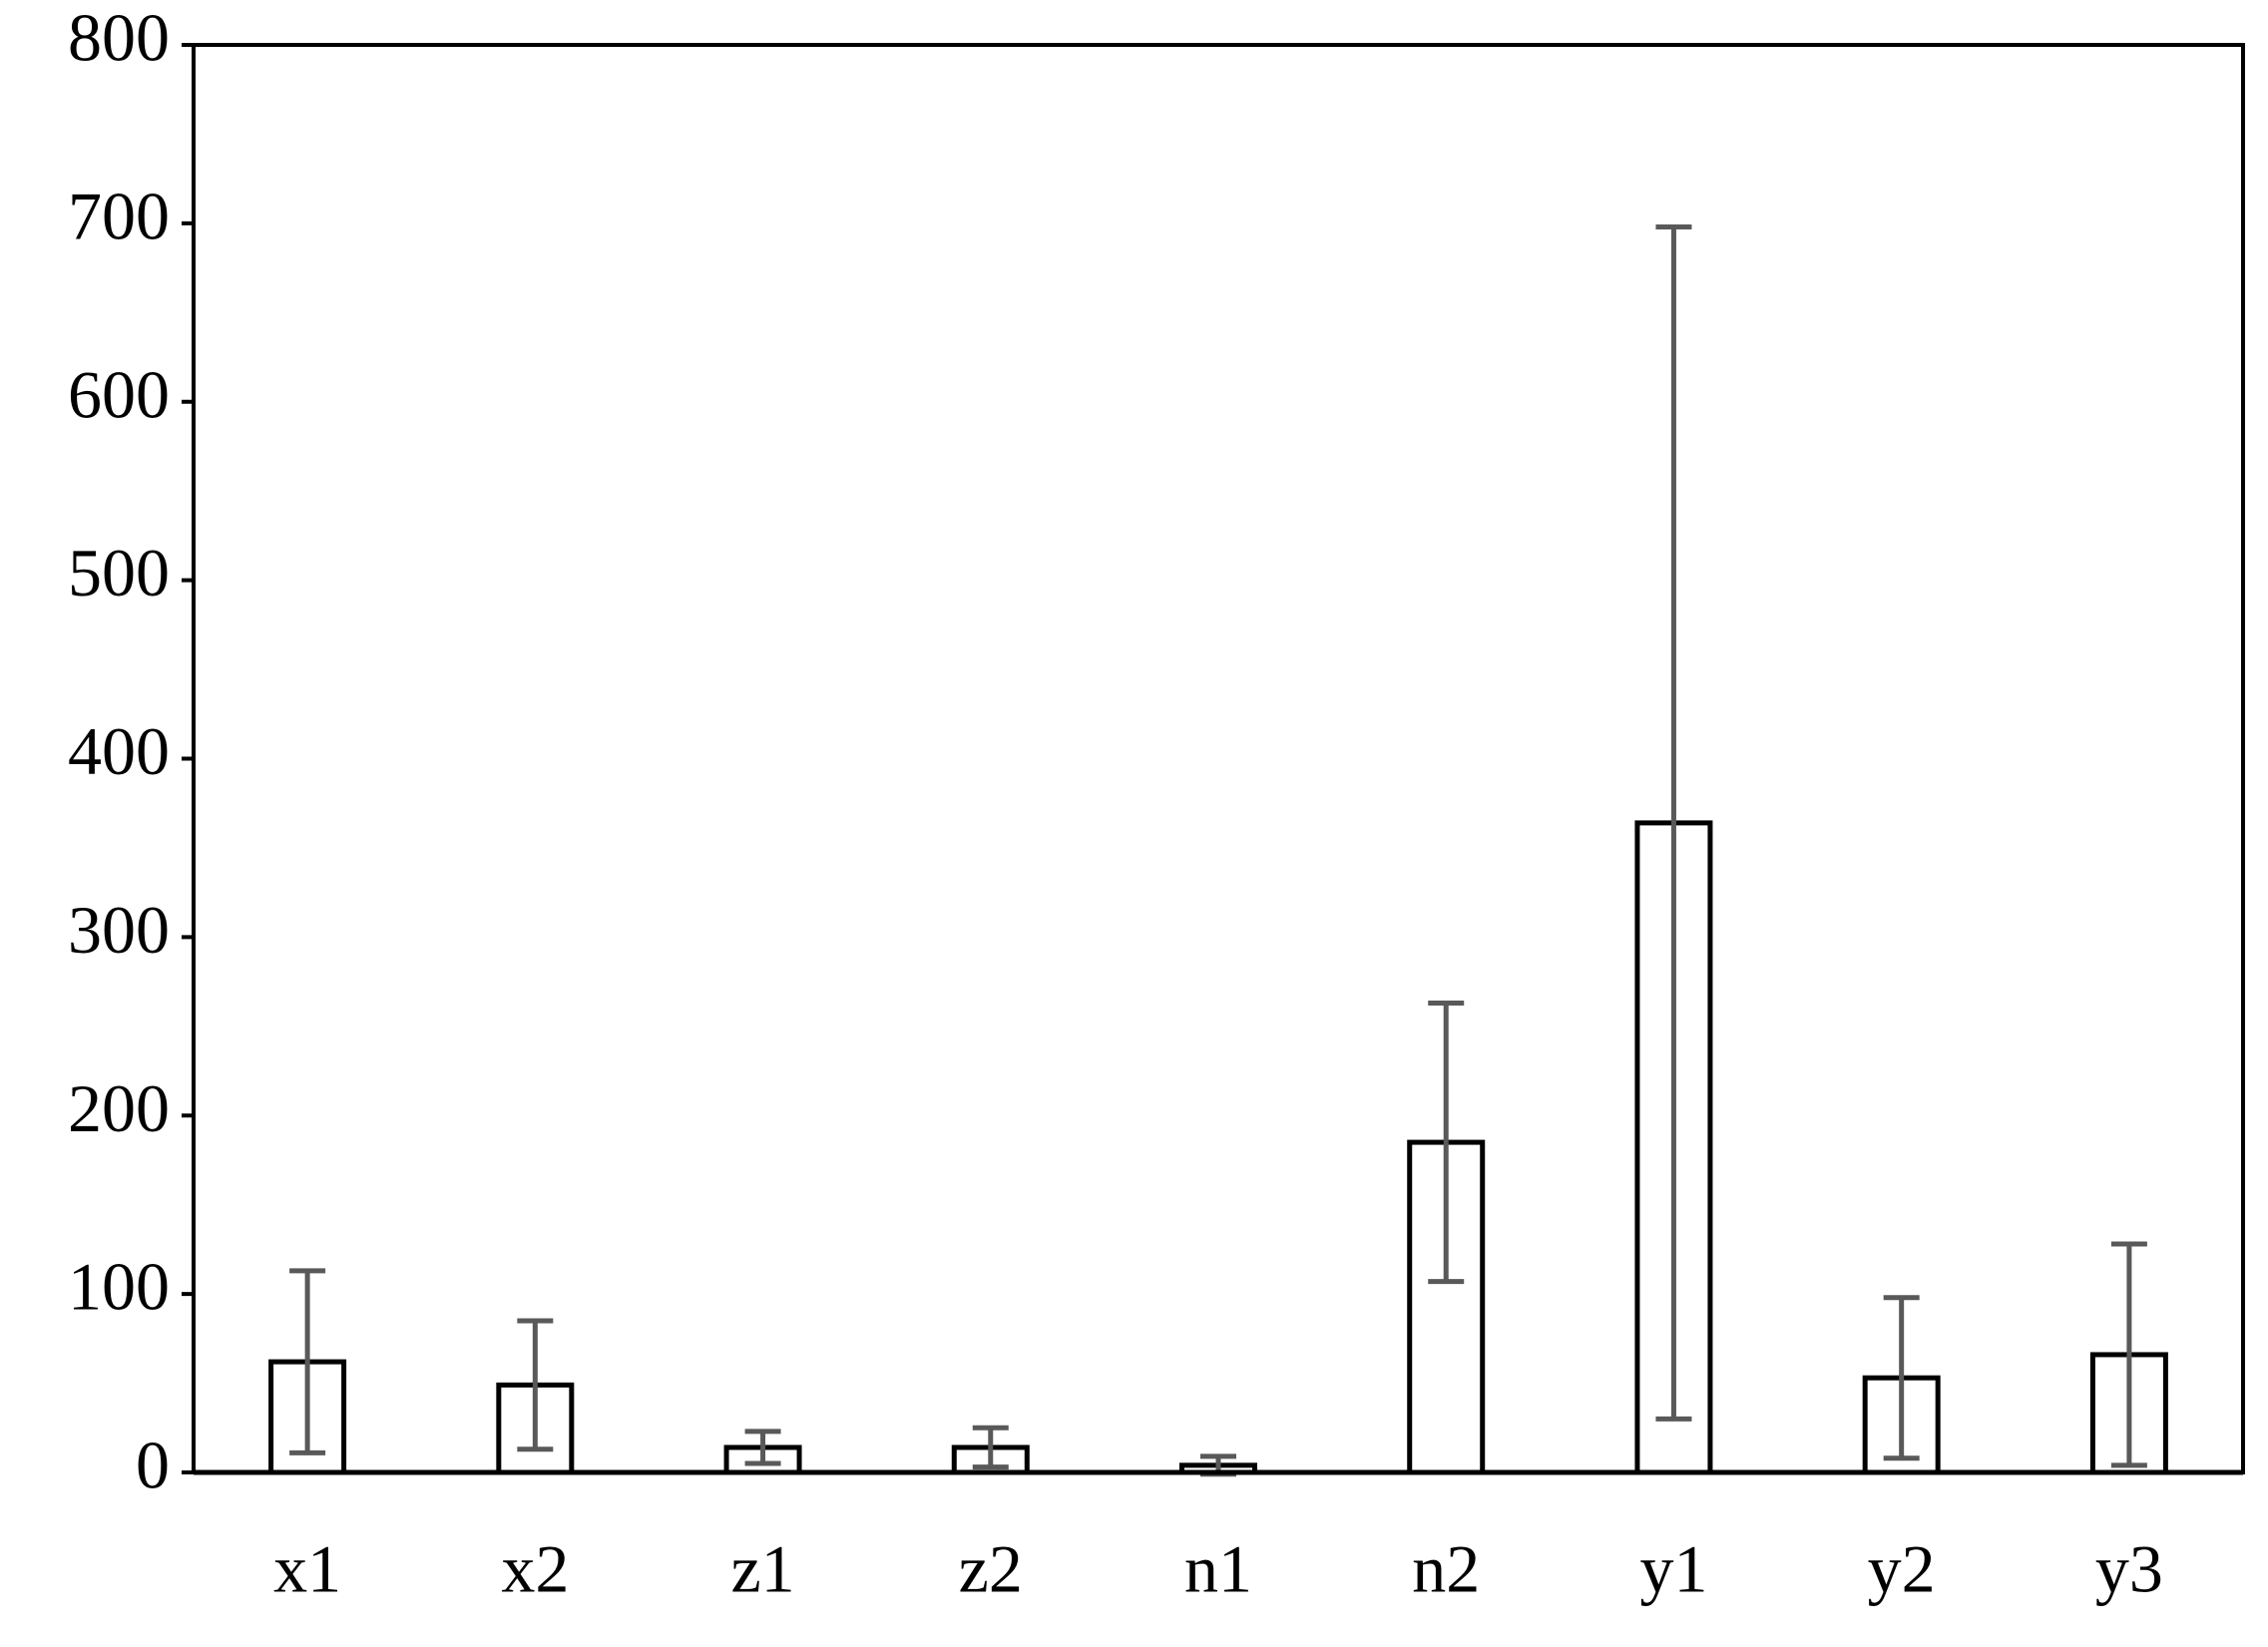  I want to click on y-tick-label: 400, so click(119, 751).